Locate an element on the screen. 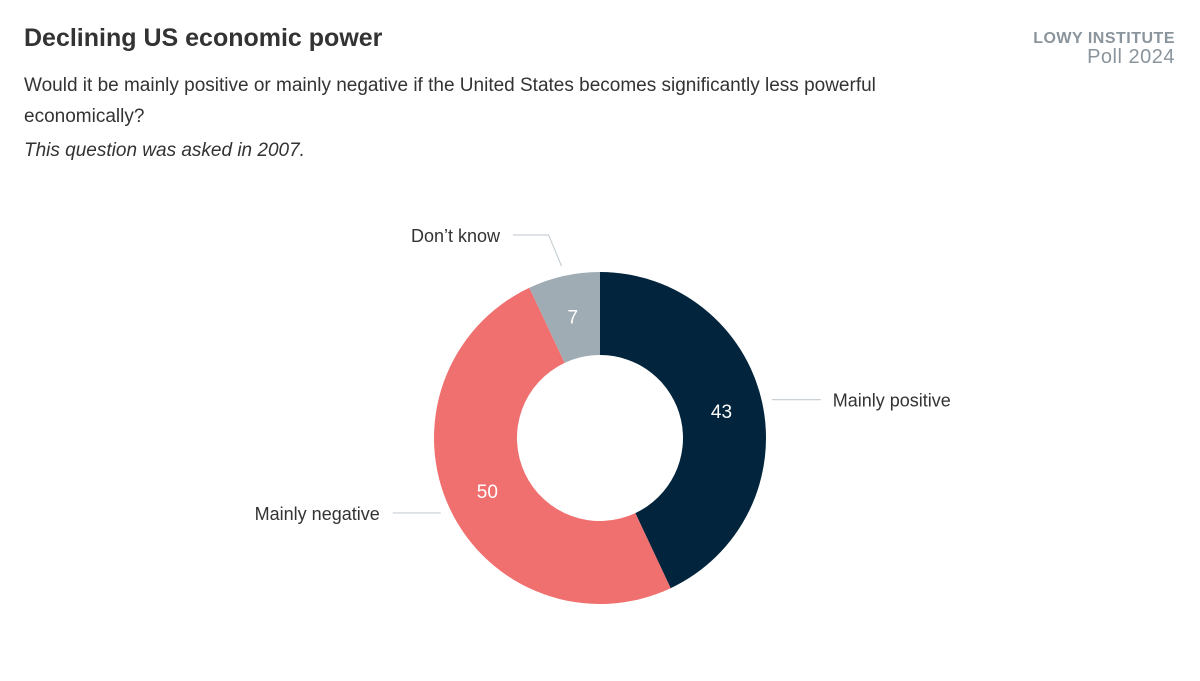  value-label-don-t-know: 7 is located at coordinates (573, 317).